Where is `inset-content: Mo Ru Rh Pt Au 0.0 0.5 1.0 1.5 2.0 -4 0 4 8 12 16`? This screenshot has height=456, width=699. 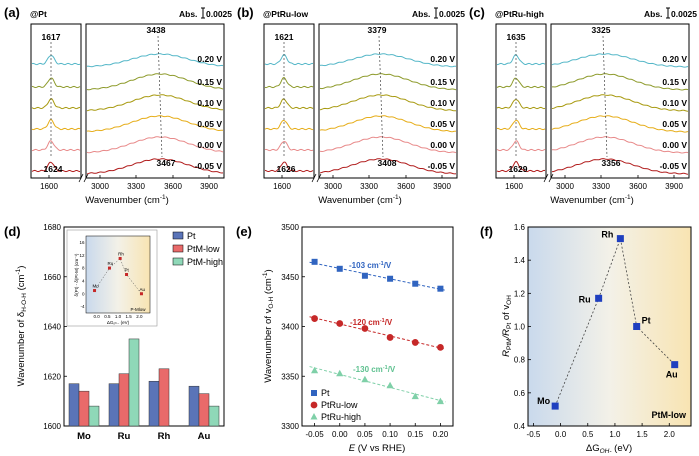 inset-content: Mo Ru Rh Pt Au 0.0 0.5 1.0 1.5 2.0 -4 0 4 8 12 16 is located at coordinates (112, 279).